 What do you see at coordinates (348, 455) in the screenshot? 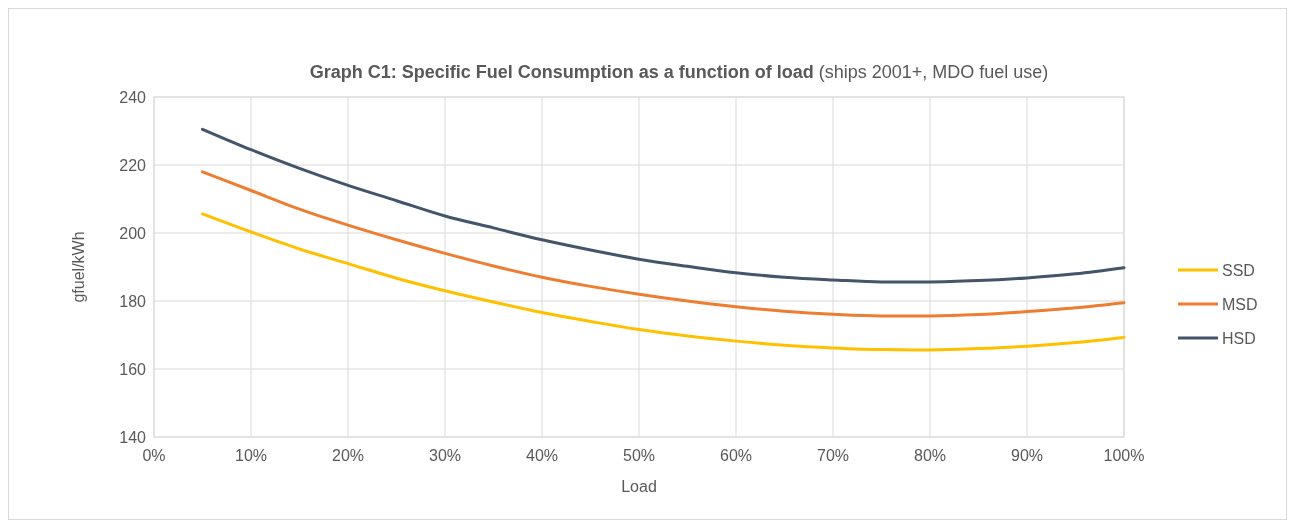
I see `x-tick-label: 20%` at bounding box center [348, 455].